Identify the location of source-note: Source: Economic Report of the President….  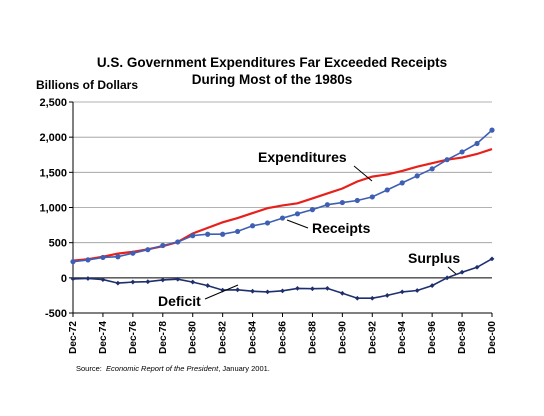
(173, 368).